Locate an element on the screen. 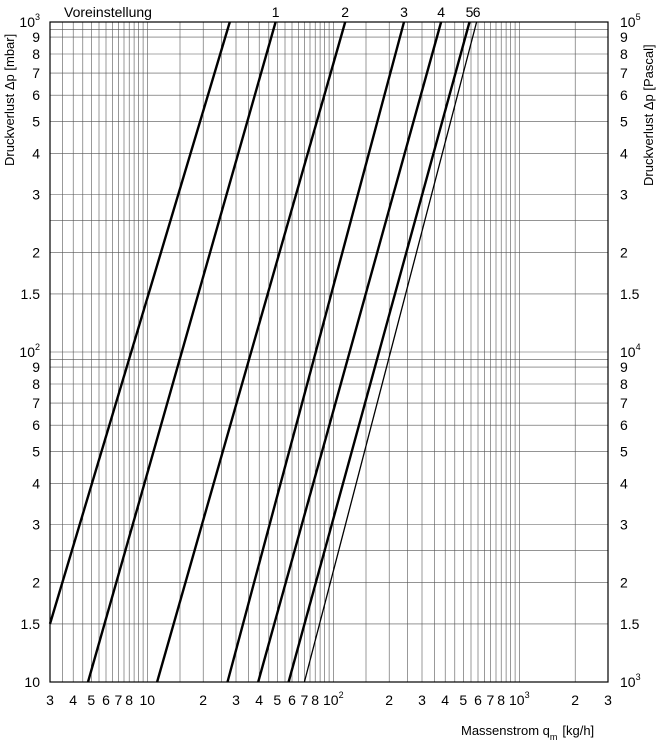 This screenshot has height=742, width=659. y-left-tick-label: 10² is located at coordinates (29, 351).